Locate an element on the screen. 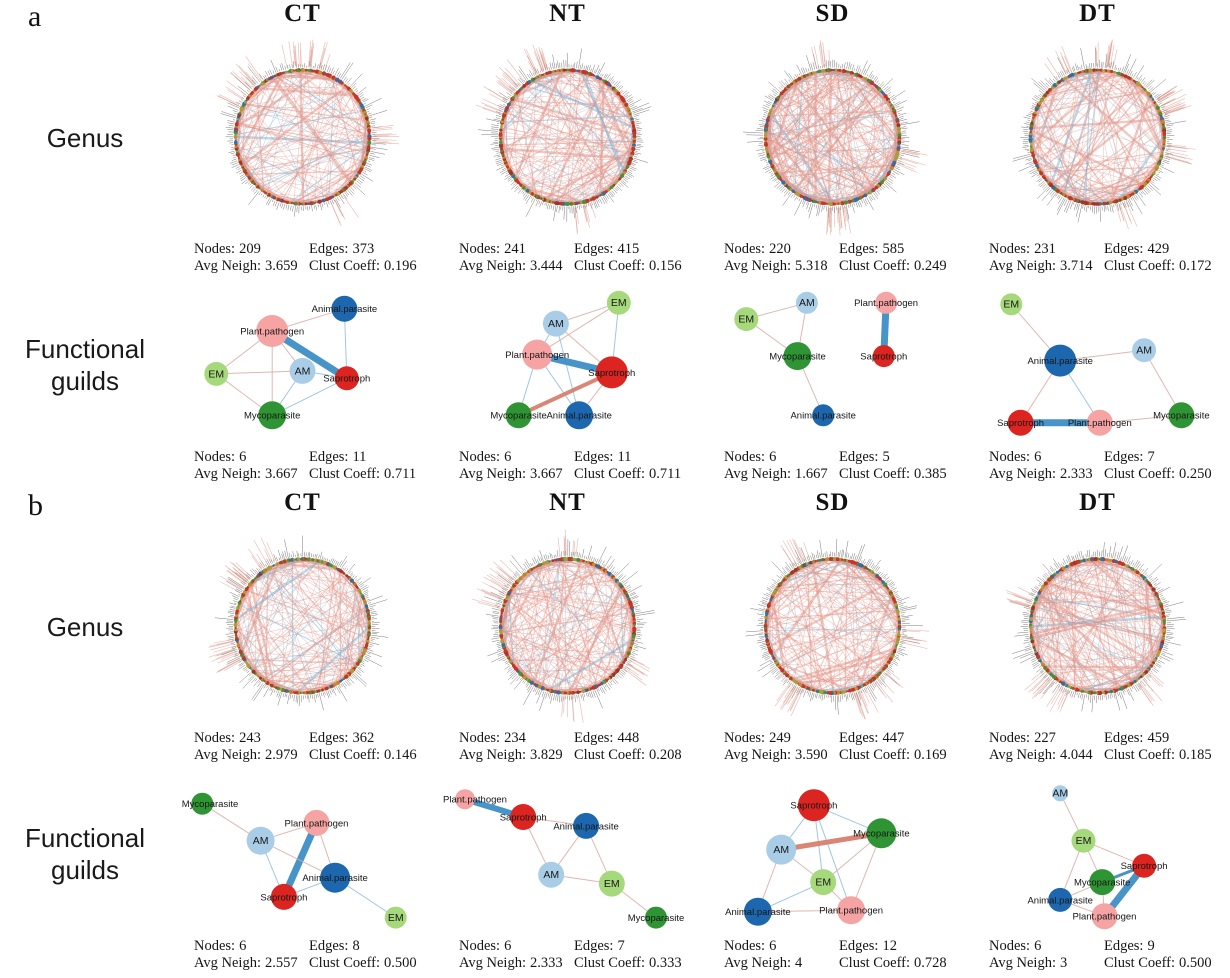  column-header-nt: NT is located at coordinates (567, 13).